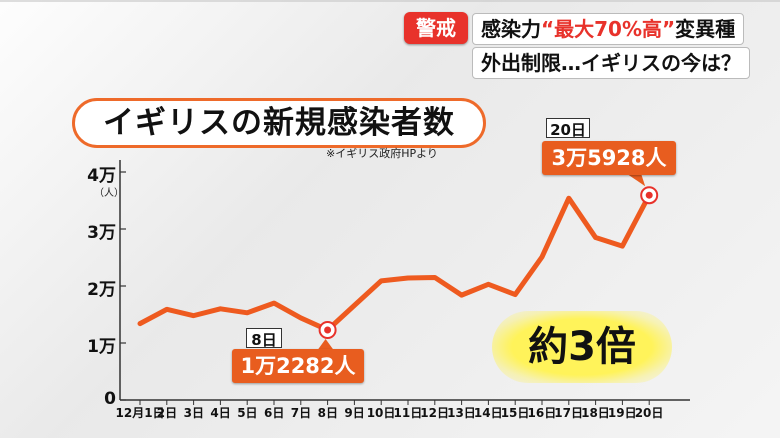 This screenshot has width=780, height=438. What do you see at coordinates (101, 176) in the screenshot?
I see `y-tick-label: 4万` at bounding box center [101, 176].